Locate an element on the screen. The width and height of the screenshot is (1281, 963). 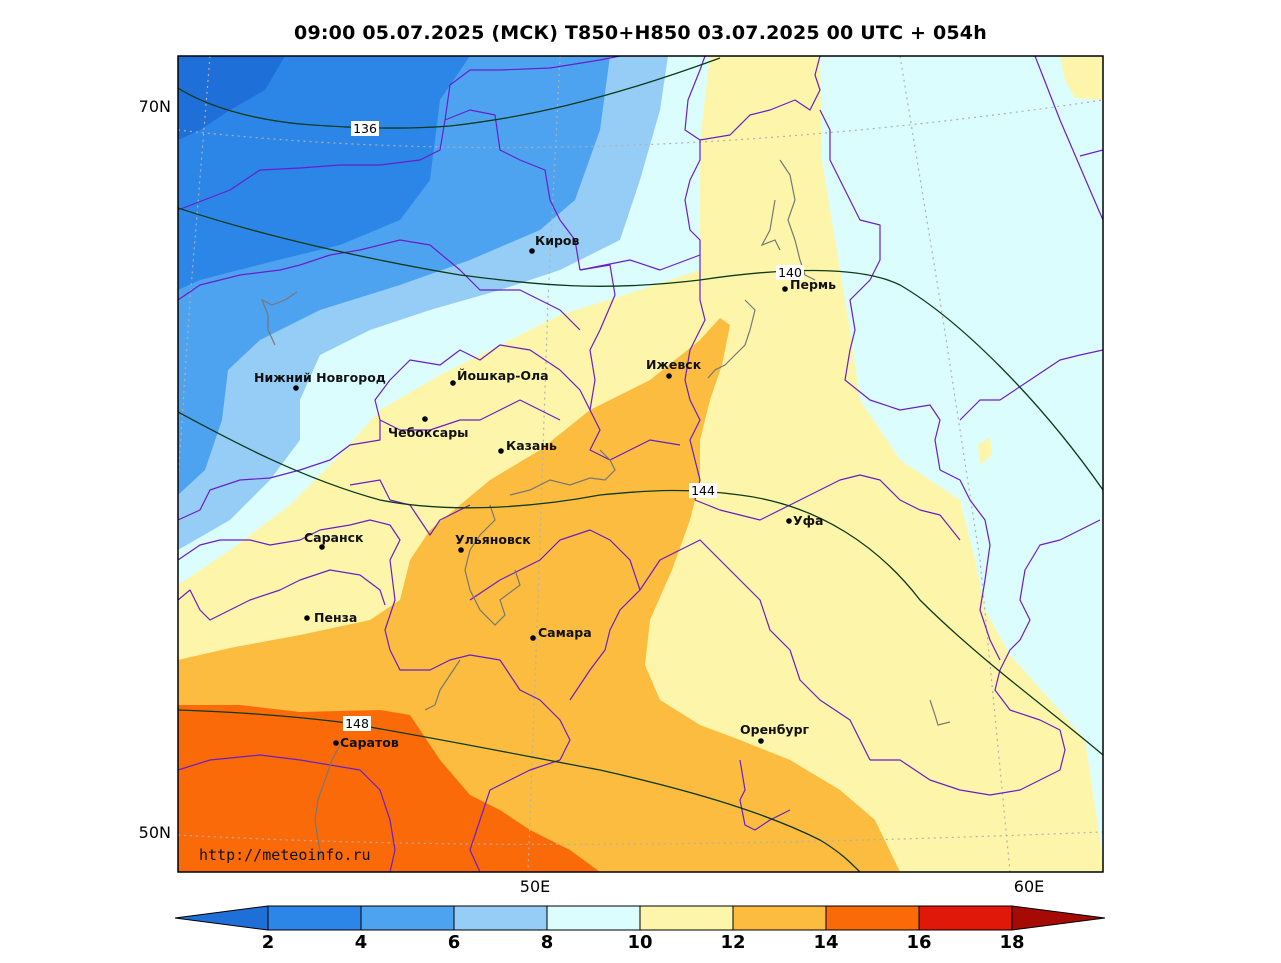
colorbar-tick: 10 is located at coordinates (639, 942).